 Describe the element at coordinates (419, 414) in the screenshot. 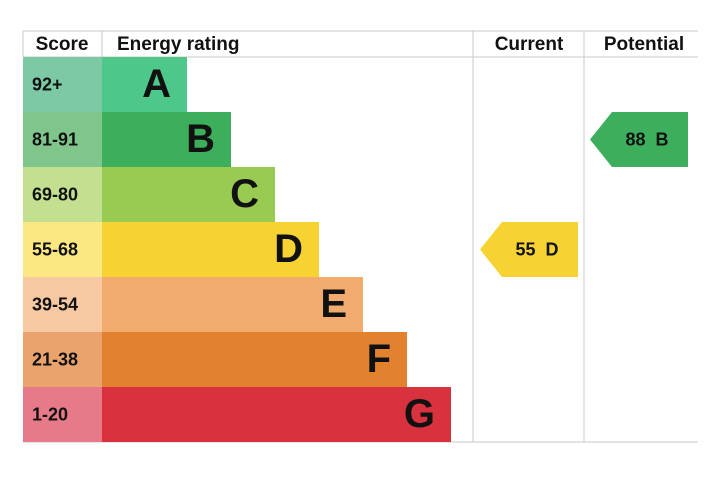

I see `rating-letter: G` at that location.